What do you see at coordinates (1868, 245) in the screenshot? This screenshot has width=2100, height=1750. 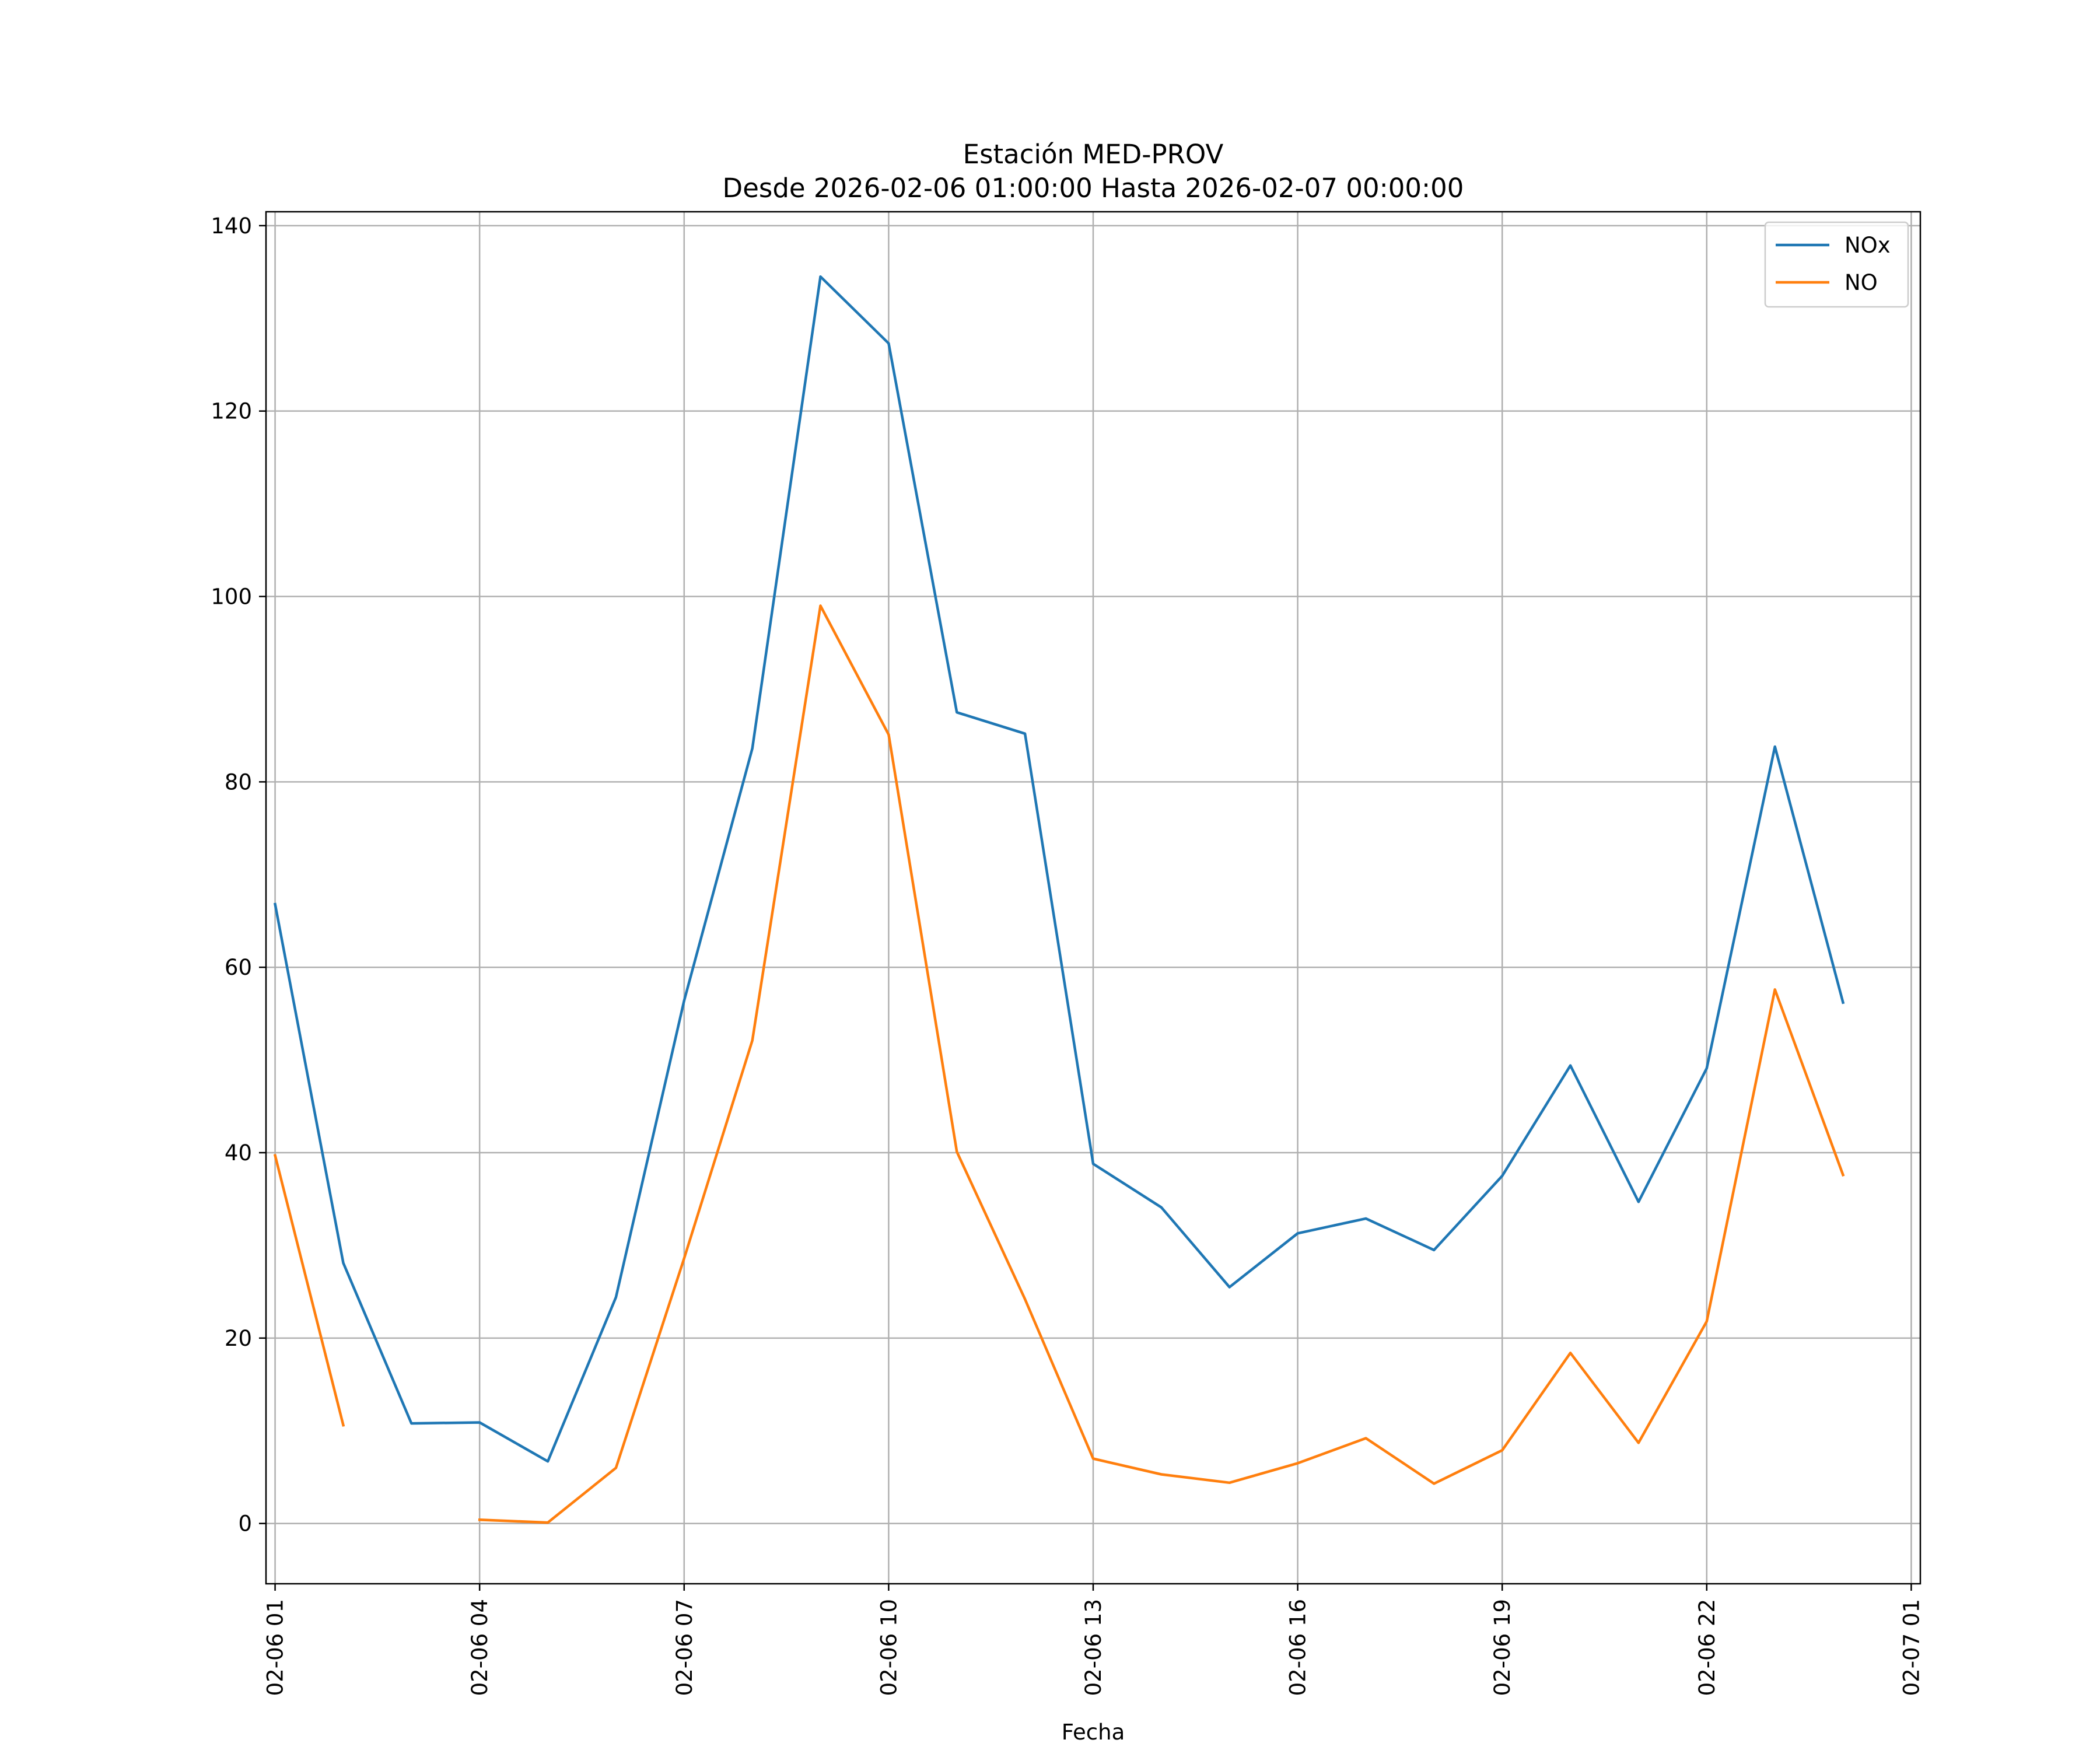 I see `legend-label-nox: NOx` at bounding box center [1868, 245].